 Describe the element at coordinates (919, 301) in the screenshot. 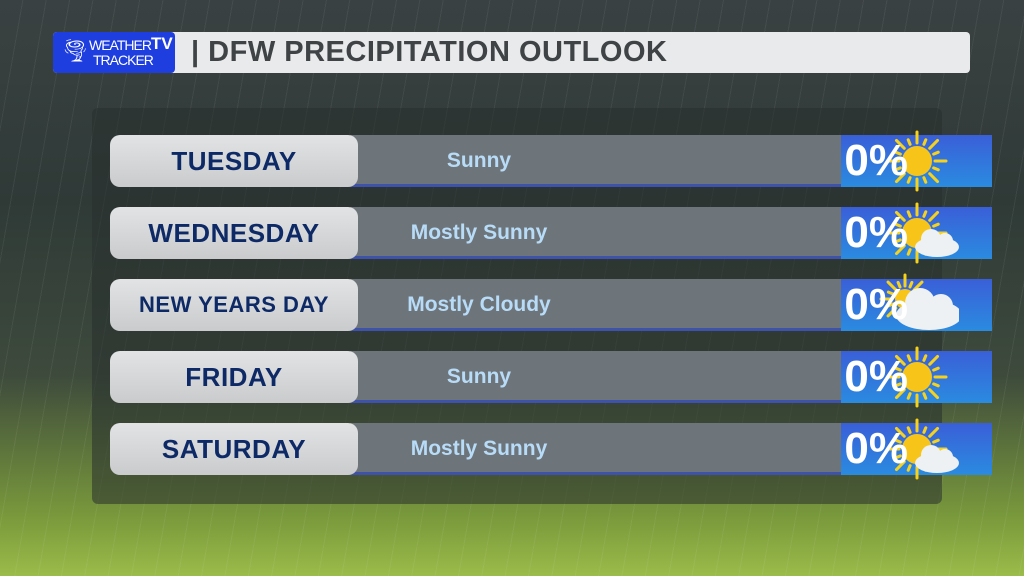

I see `cloud-sun-icon` at that location.